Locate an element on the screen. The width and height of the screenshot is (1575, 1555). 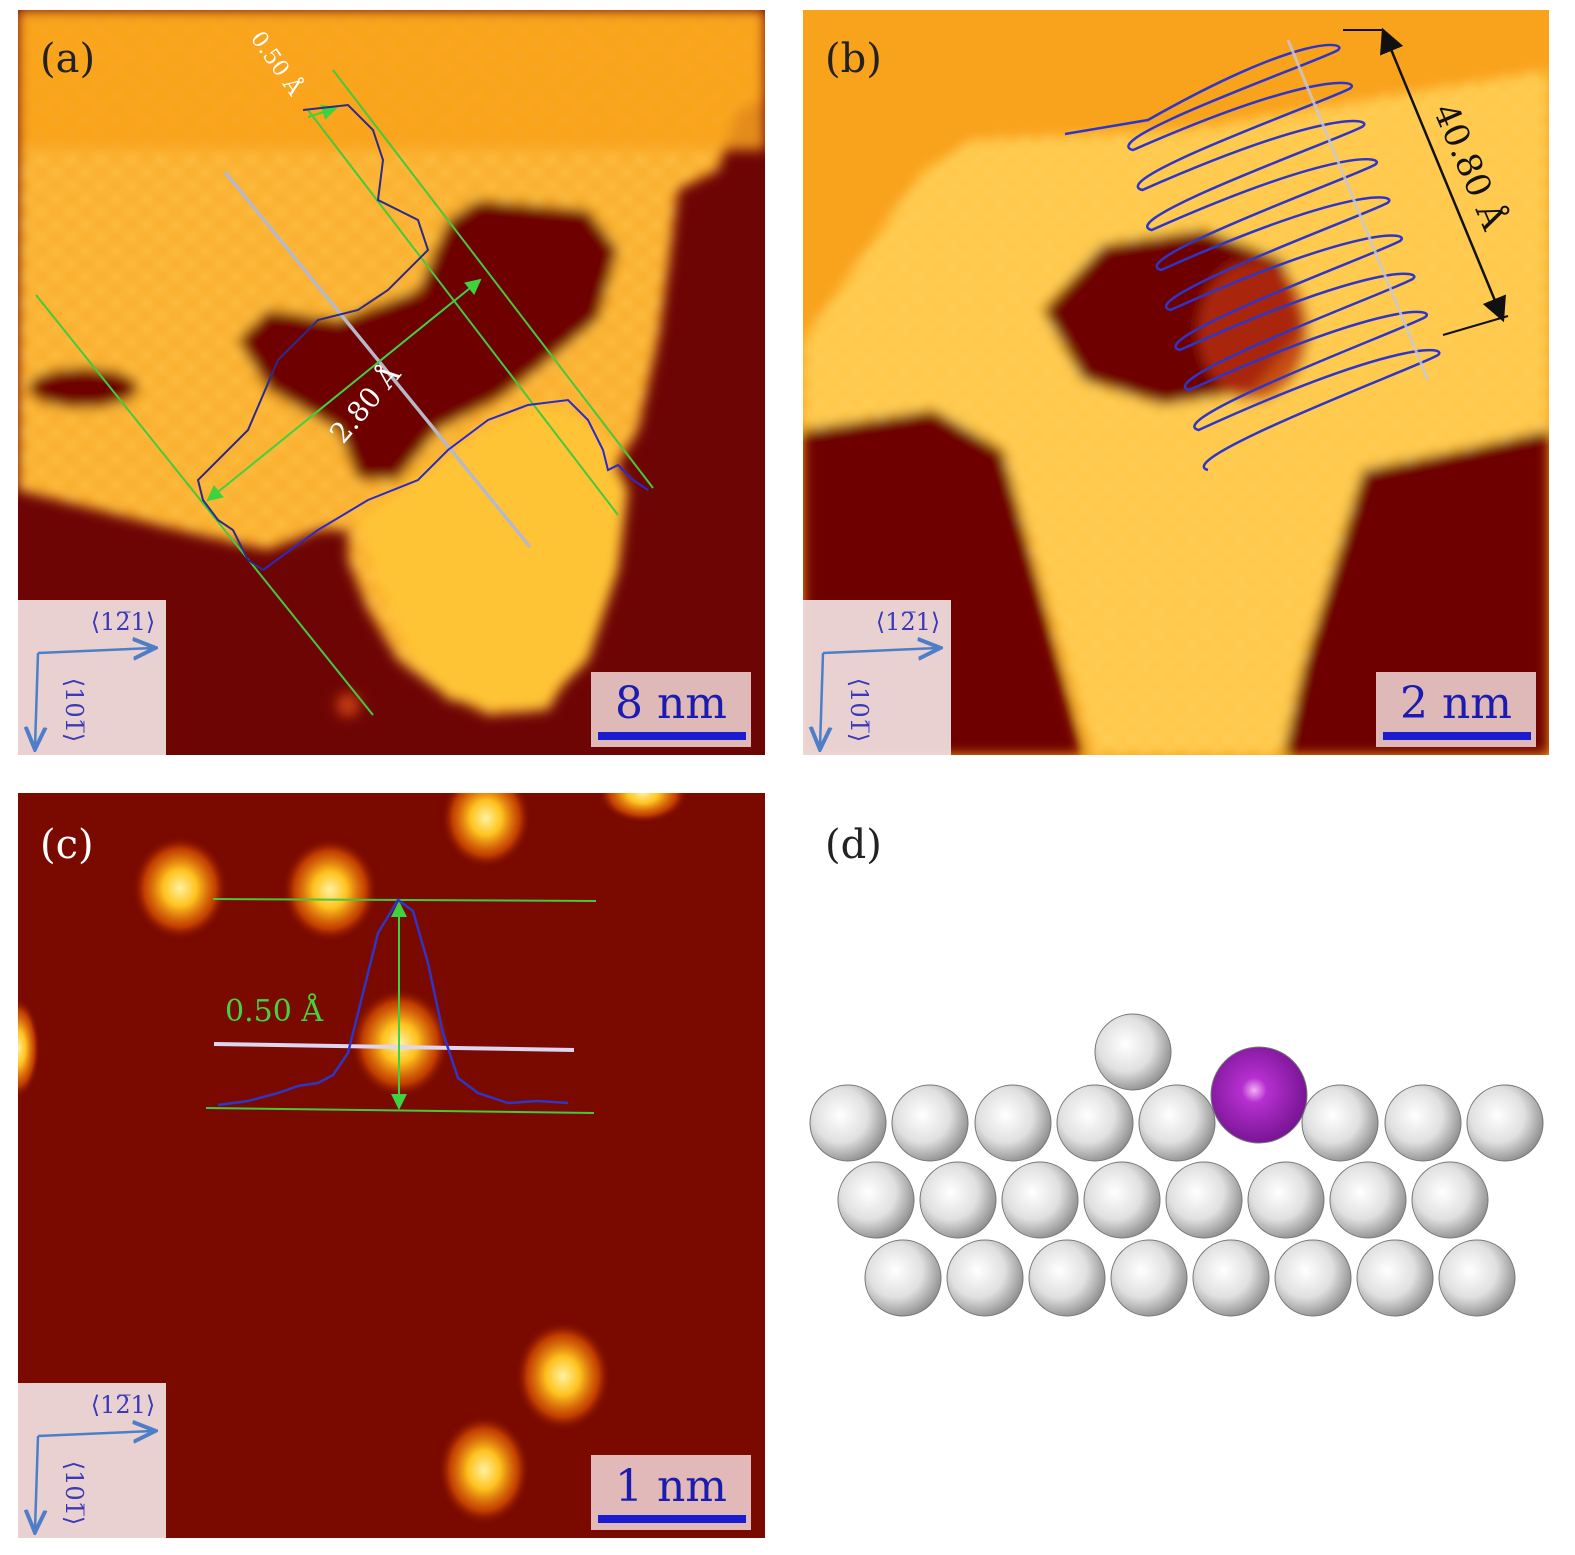
scale-bar-label: 8 nm is located at coordinates (671, 703).